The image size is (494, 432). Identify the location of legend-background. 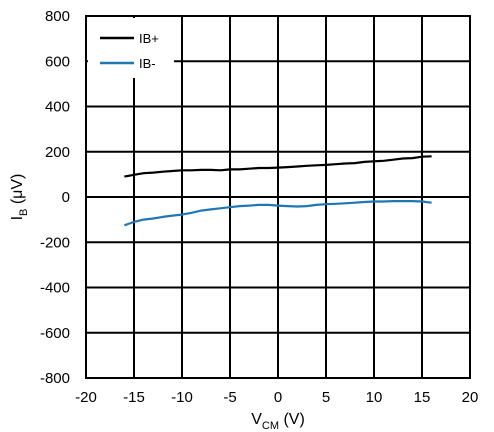
(131, 48).